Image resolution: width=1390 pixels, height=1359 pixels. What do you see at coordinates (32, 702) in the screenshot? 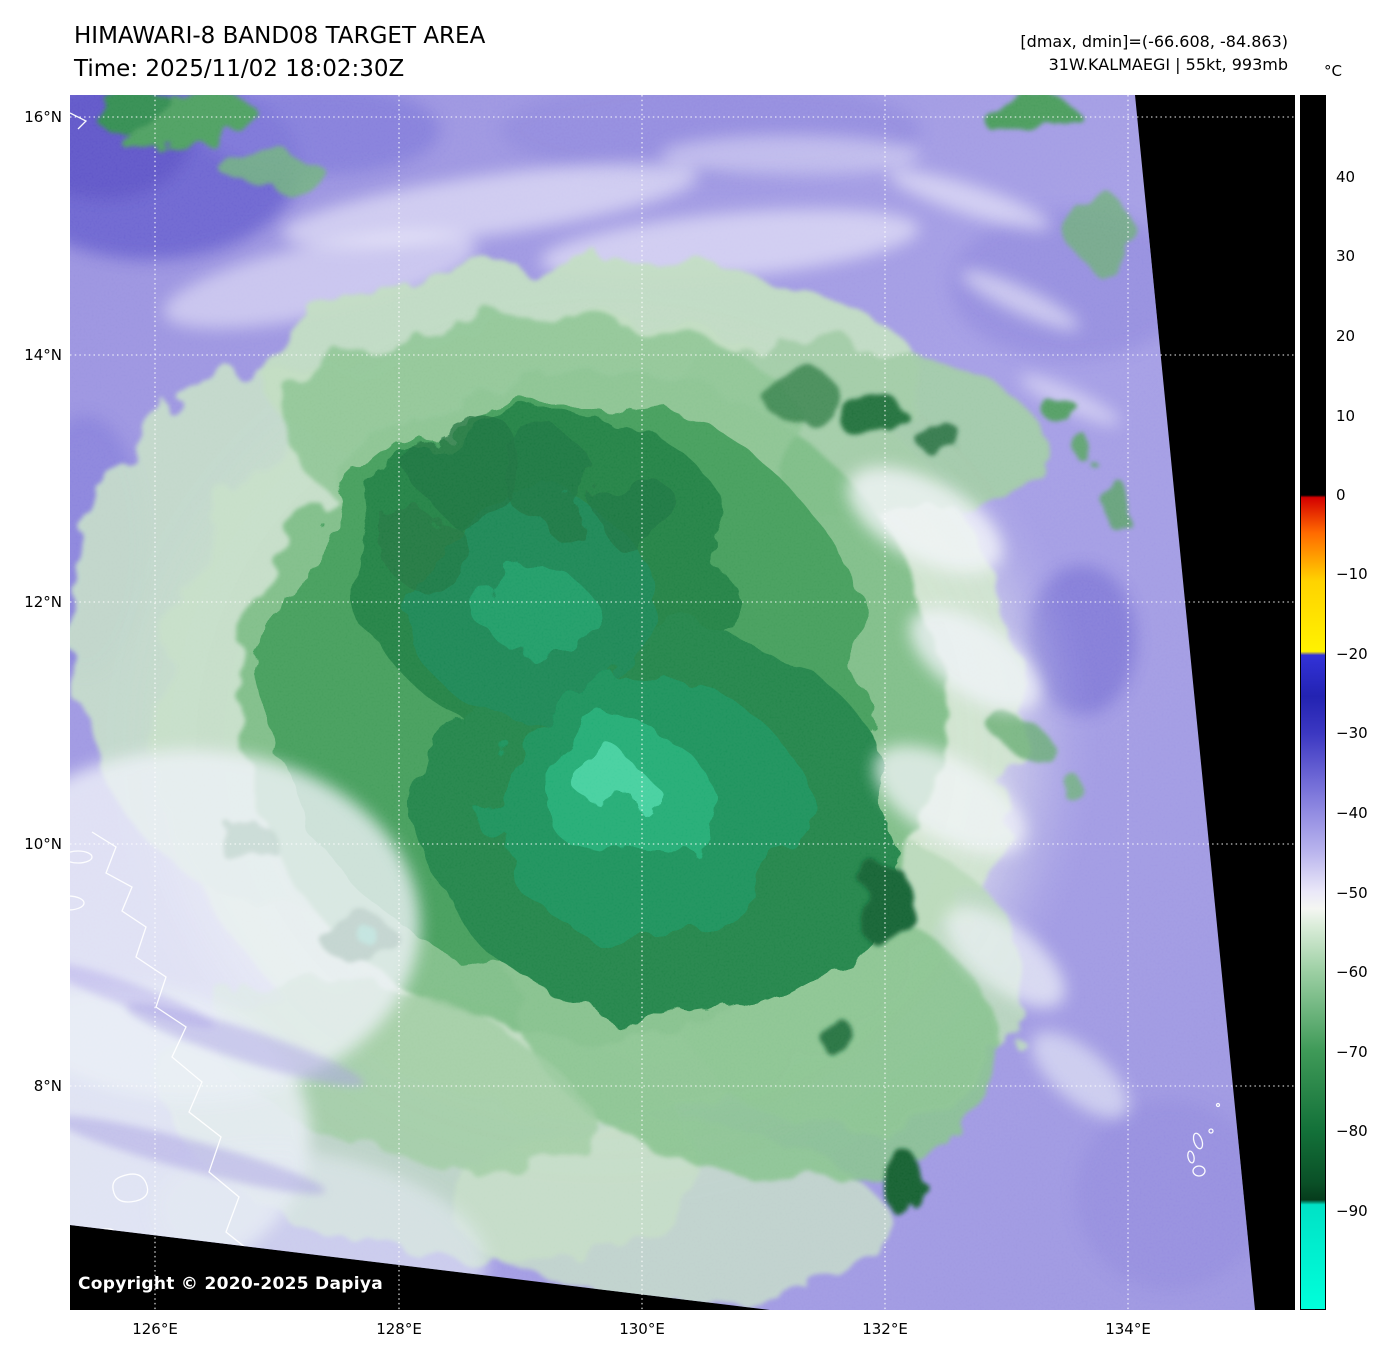
I see `latitude-axis: 16°N 14°N 12°N 10°N 8°N` at bounding box center [32, 702].